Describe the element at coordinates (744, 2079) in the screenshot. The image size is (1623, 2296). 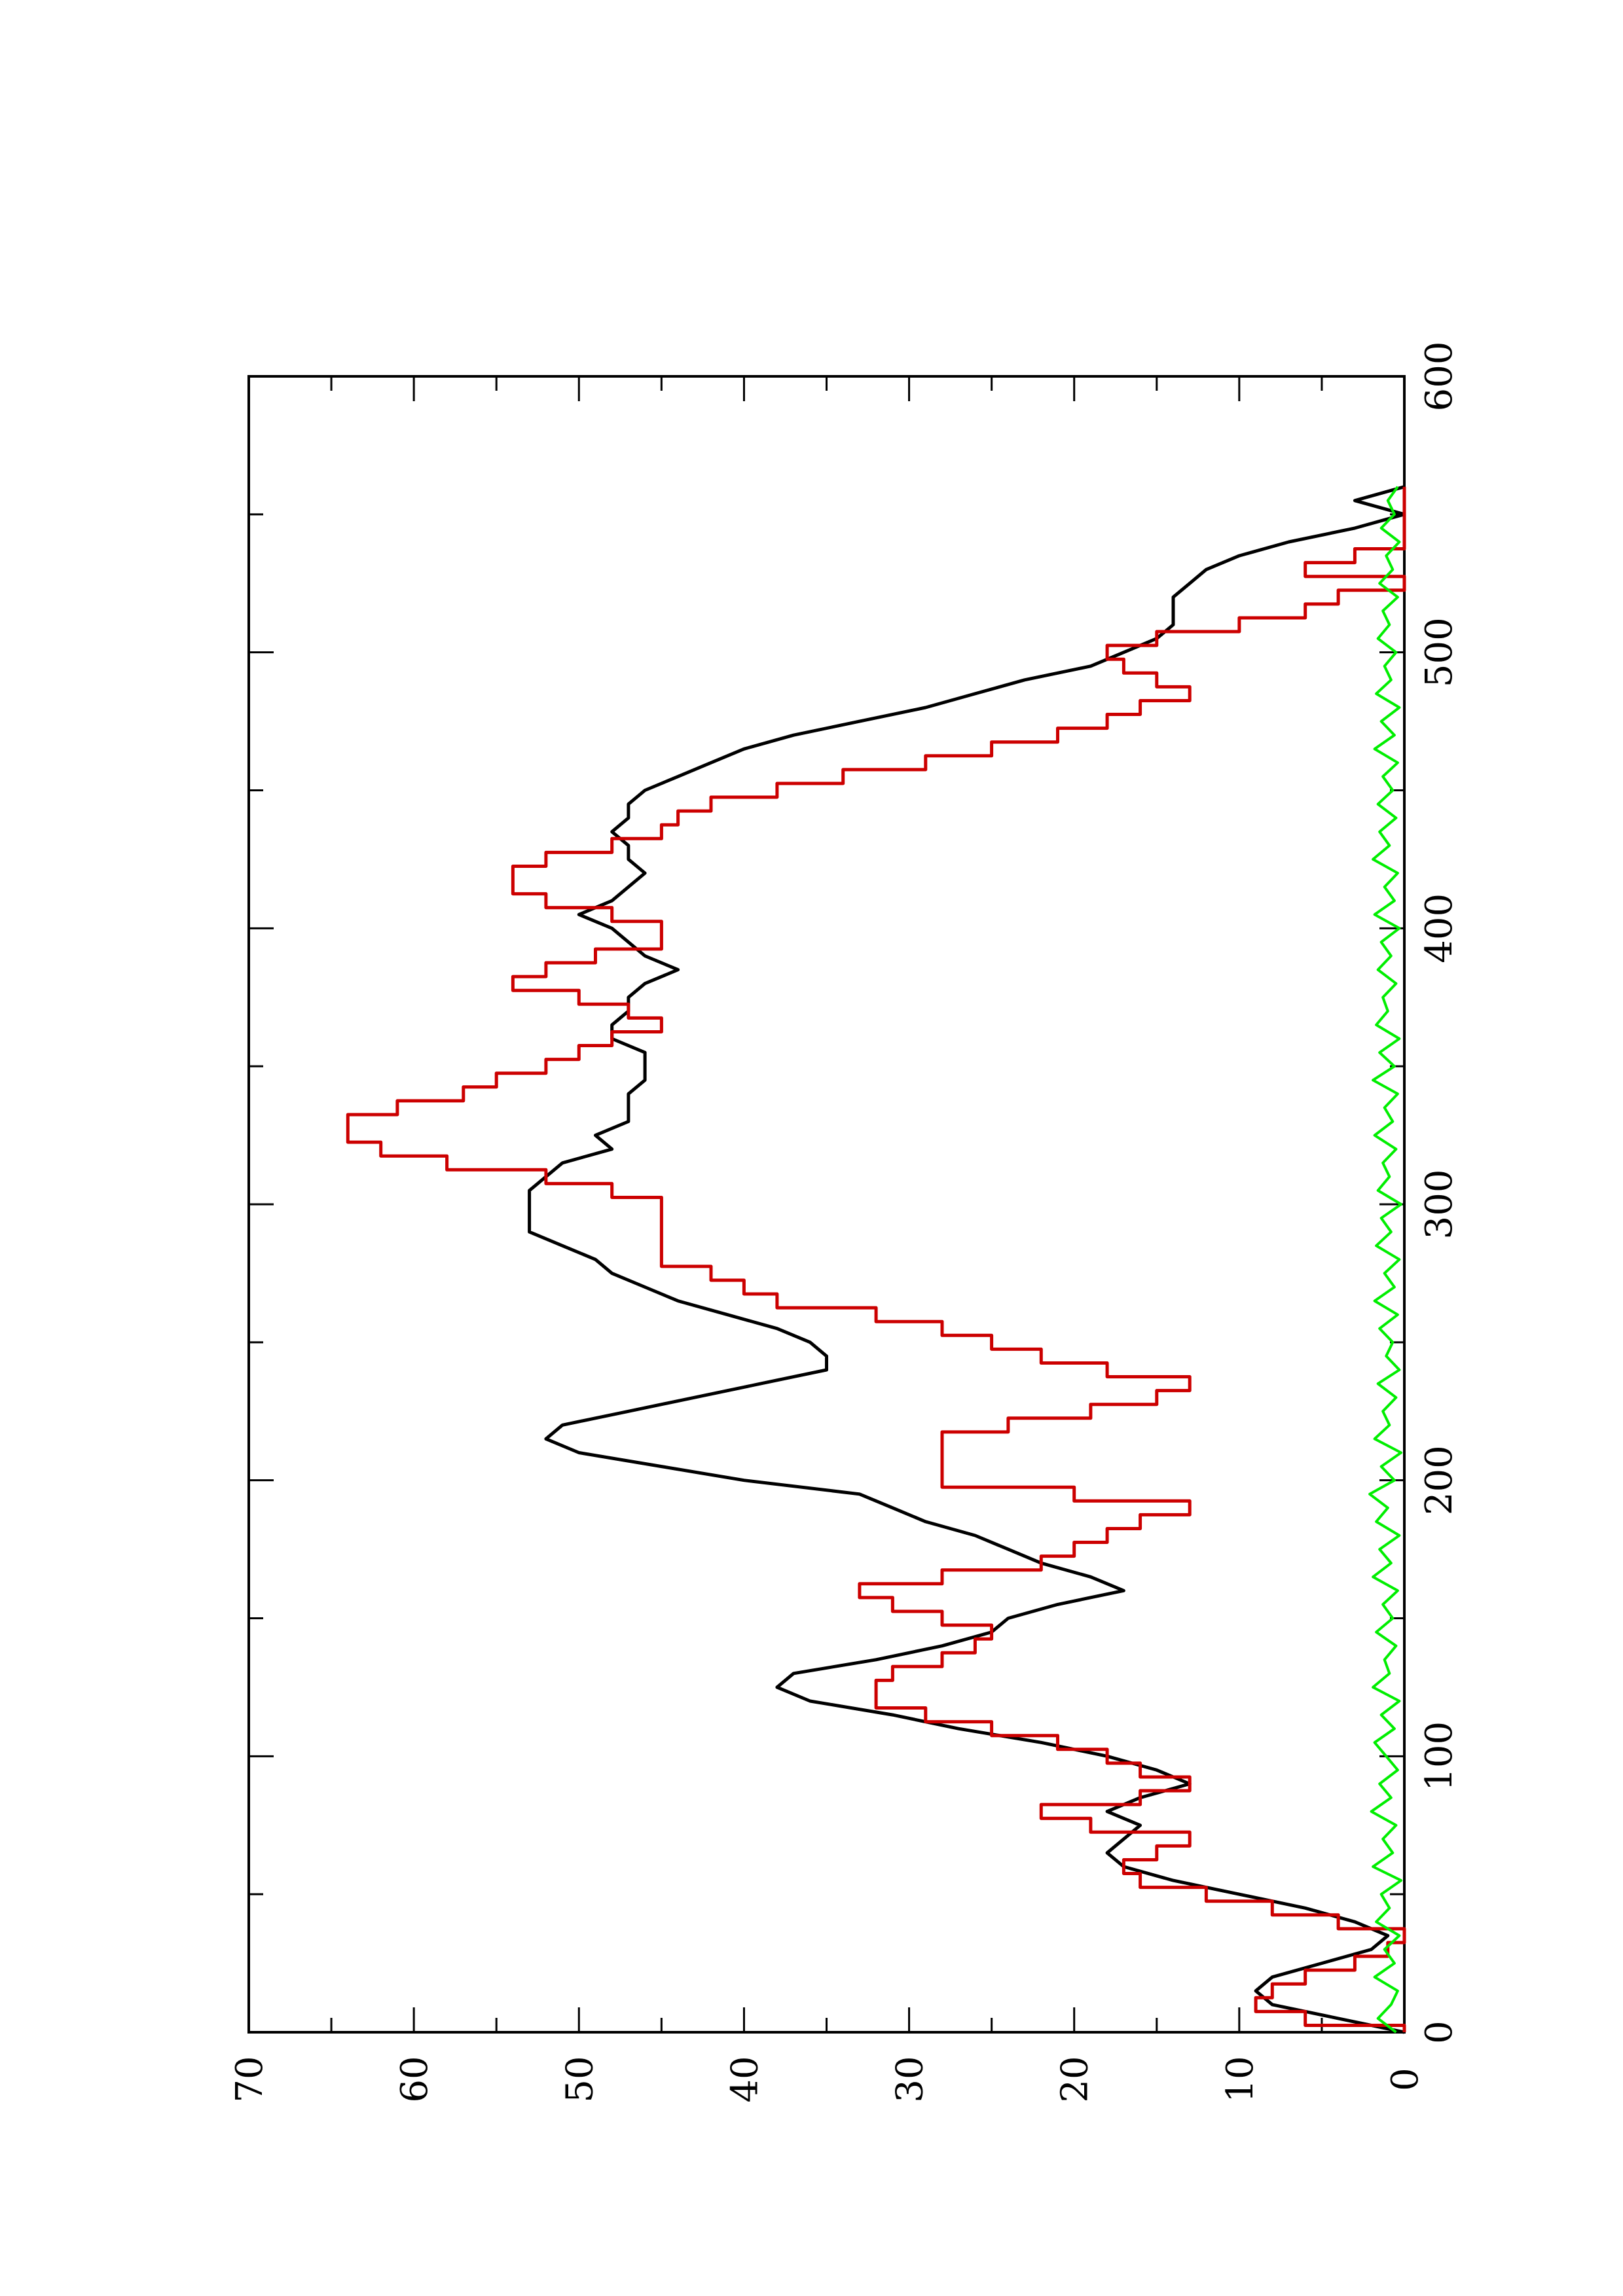
I see `y-tick-label: 40` at that location.